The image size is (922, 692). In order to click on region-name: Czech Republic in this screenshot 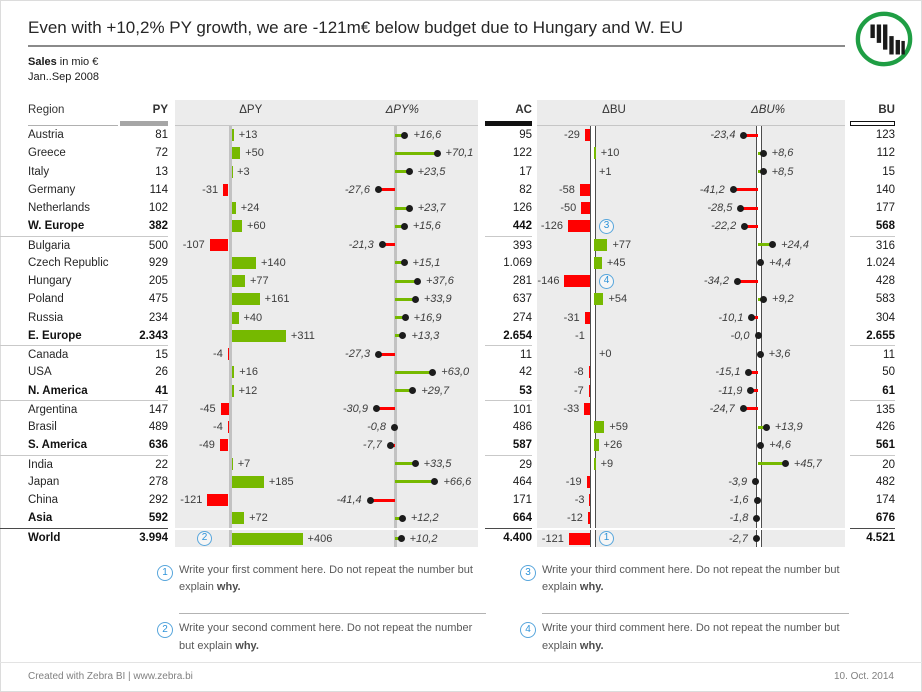, I will do `click(68, 262)`.